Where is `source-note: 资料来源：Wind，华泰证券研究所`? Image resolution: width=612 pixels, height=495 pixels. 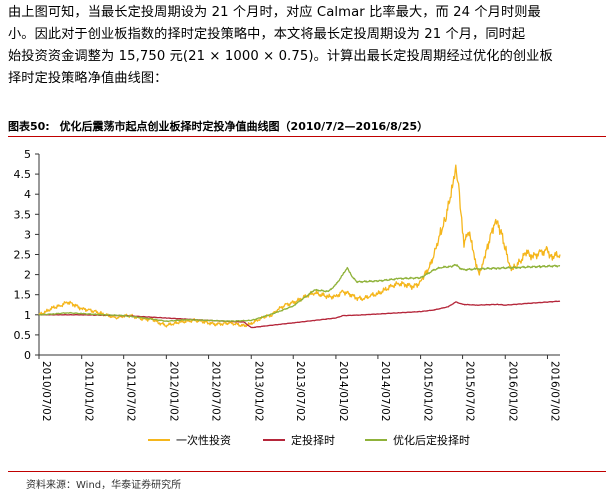
source-note: 资料来源：Wind，华泰证券研究所 is located at coordinates (104, 485).